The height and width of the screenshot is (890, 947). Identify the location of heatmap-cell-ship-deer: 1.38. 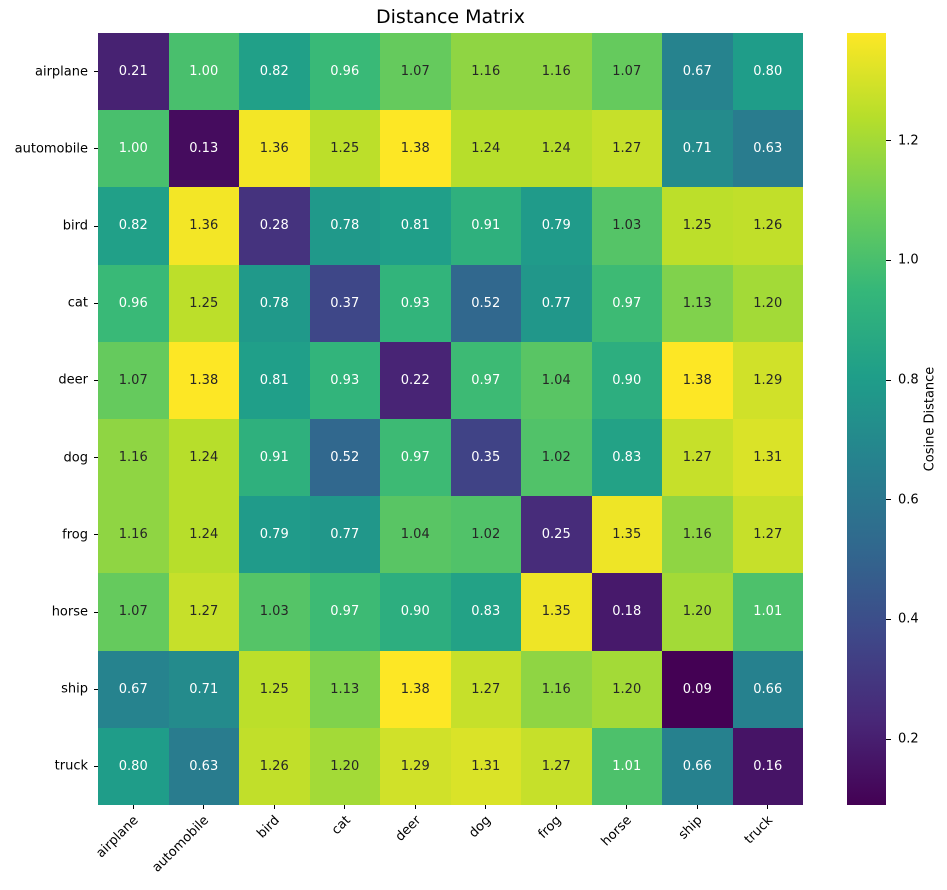
(415, 689).